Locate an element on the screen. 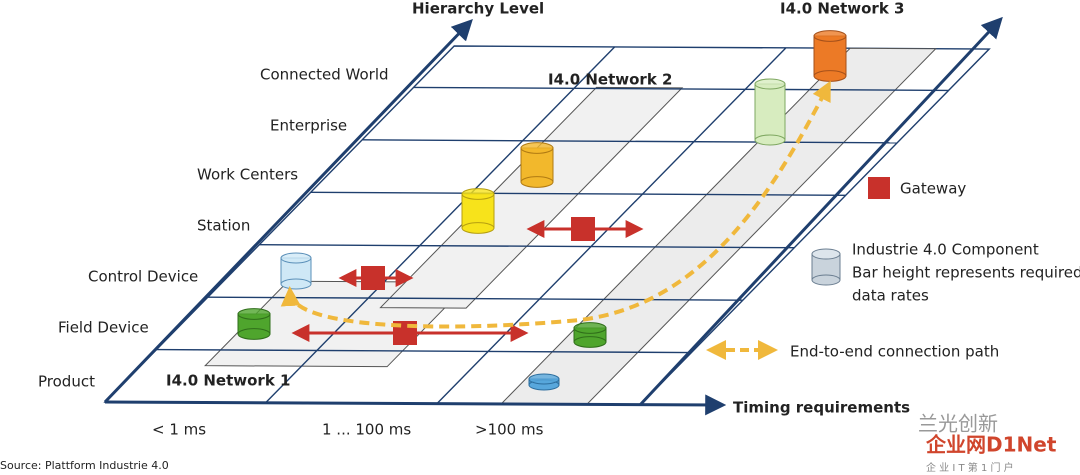 Image resolution: width=1080 pixels, height=475 pixels. timing-label: < 1 ms is located at coordinates (179, 430).